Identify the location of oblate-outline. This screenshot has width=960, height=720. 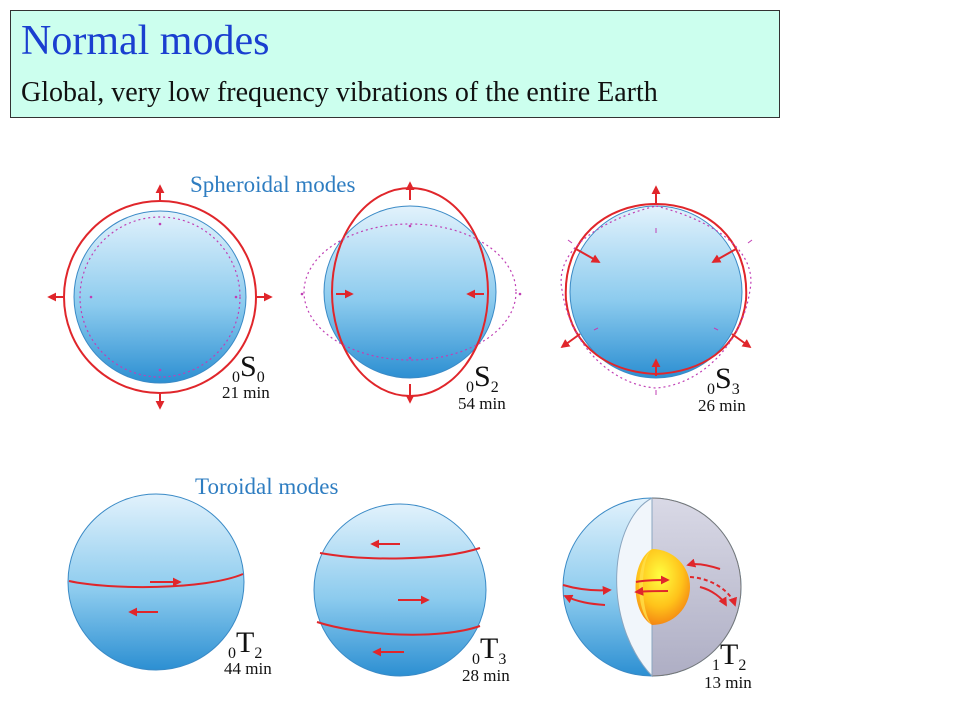
(410, 292).